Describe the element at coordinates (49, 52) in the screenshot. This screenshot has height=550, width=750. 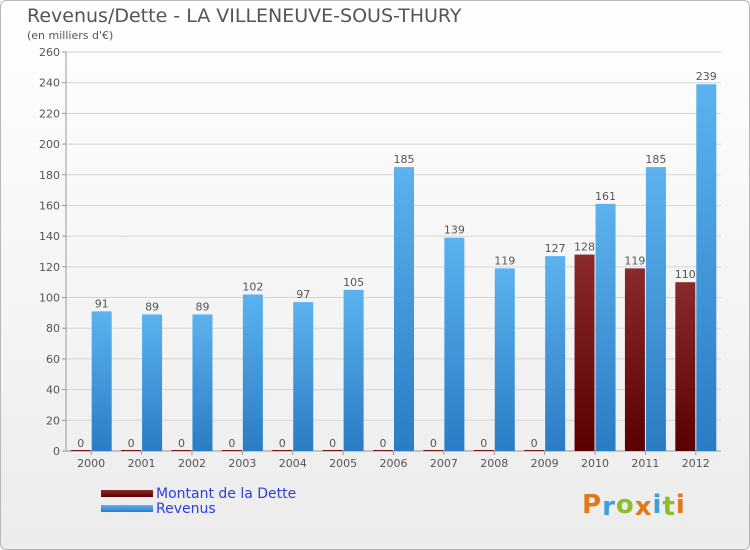
I see `y-tick-label-260: 260` at that location.